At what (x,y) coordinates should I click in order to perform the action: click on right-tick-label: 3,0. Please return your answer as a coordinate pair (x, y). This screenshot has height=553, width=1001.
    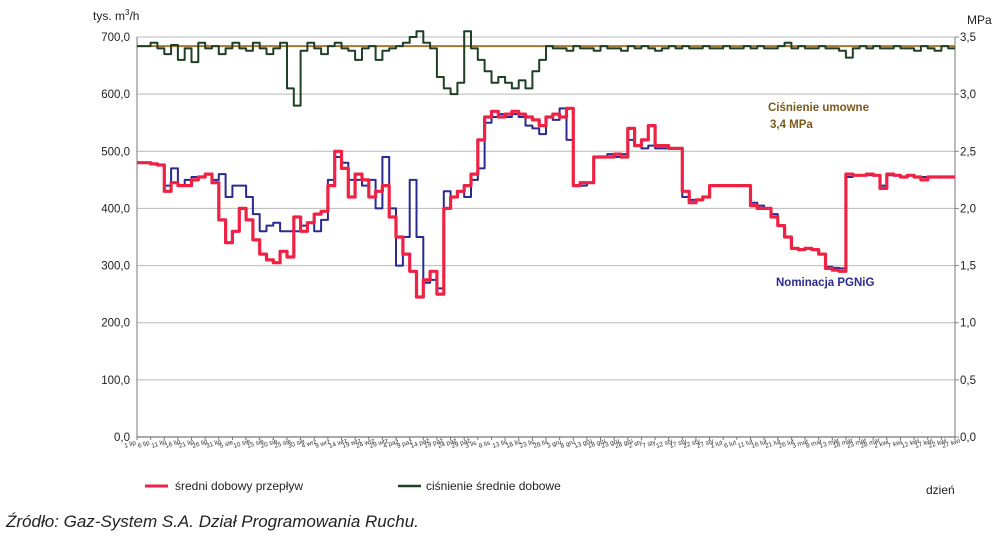
    Looking at the image, I should click on (968, 95).